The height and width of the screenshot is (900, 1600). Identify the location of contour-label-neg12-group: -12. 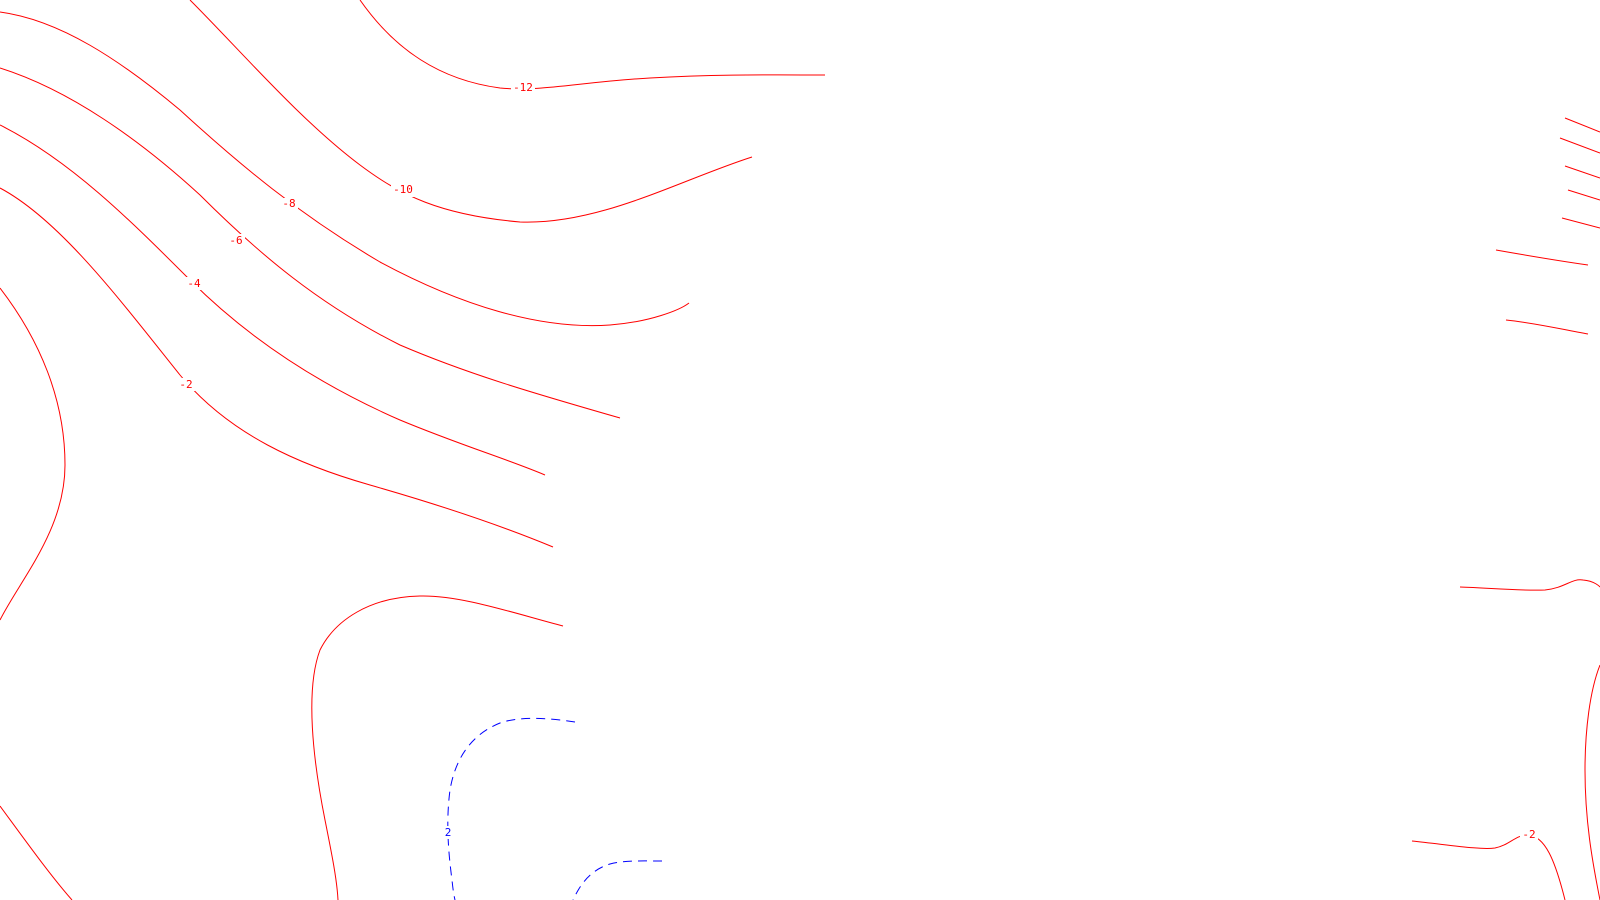
(523, 87).